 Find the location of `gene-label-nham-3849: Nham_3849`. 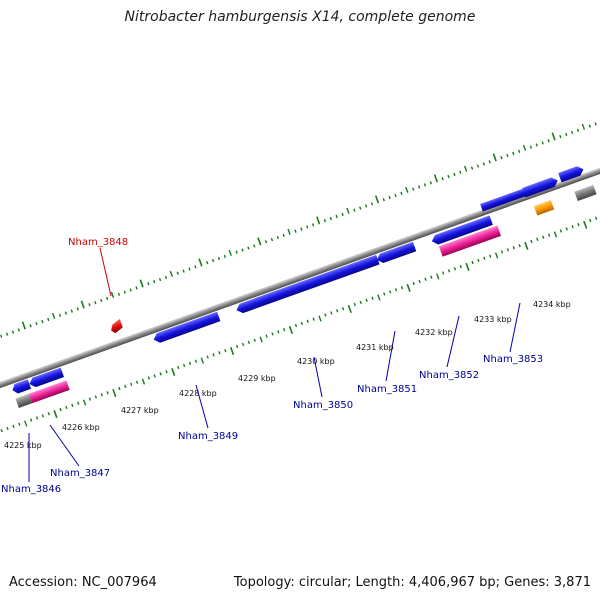

gene-label-nham-3849: Nham_3849 is located at coordinates (208, 436).